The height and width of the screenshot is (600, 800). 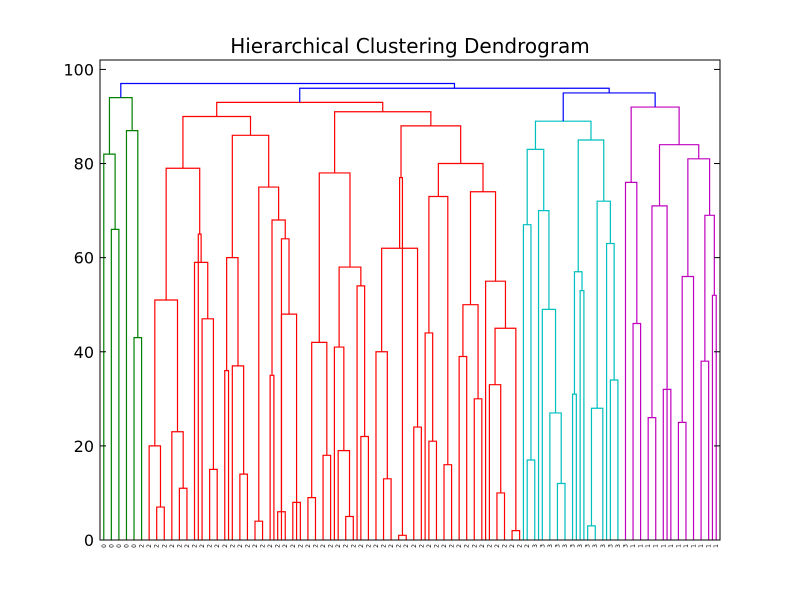 What do you see at coordinates (410, 46) in the screenshot?
I see `chart-title: Hierarchical Clustering Dendrogram` at bounding box center [410, 46].